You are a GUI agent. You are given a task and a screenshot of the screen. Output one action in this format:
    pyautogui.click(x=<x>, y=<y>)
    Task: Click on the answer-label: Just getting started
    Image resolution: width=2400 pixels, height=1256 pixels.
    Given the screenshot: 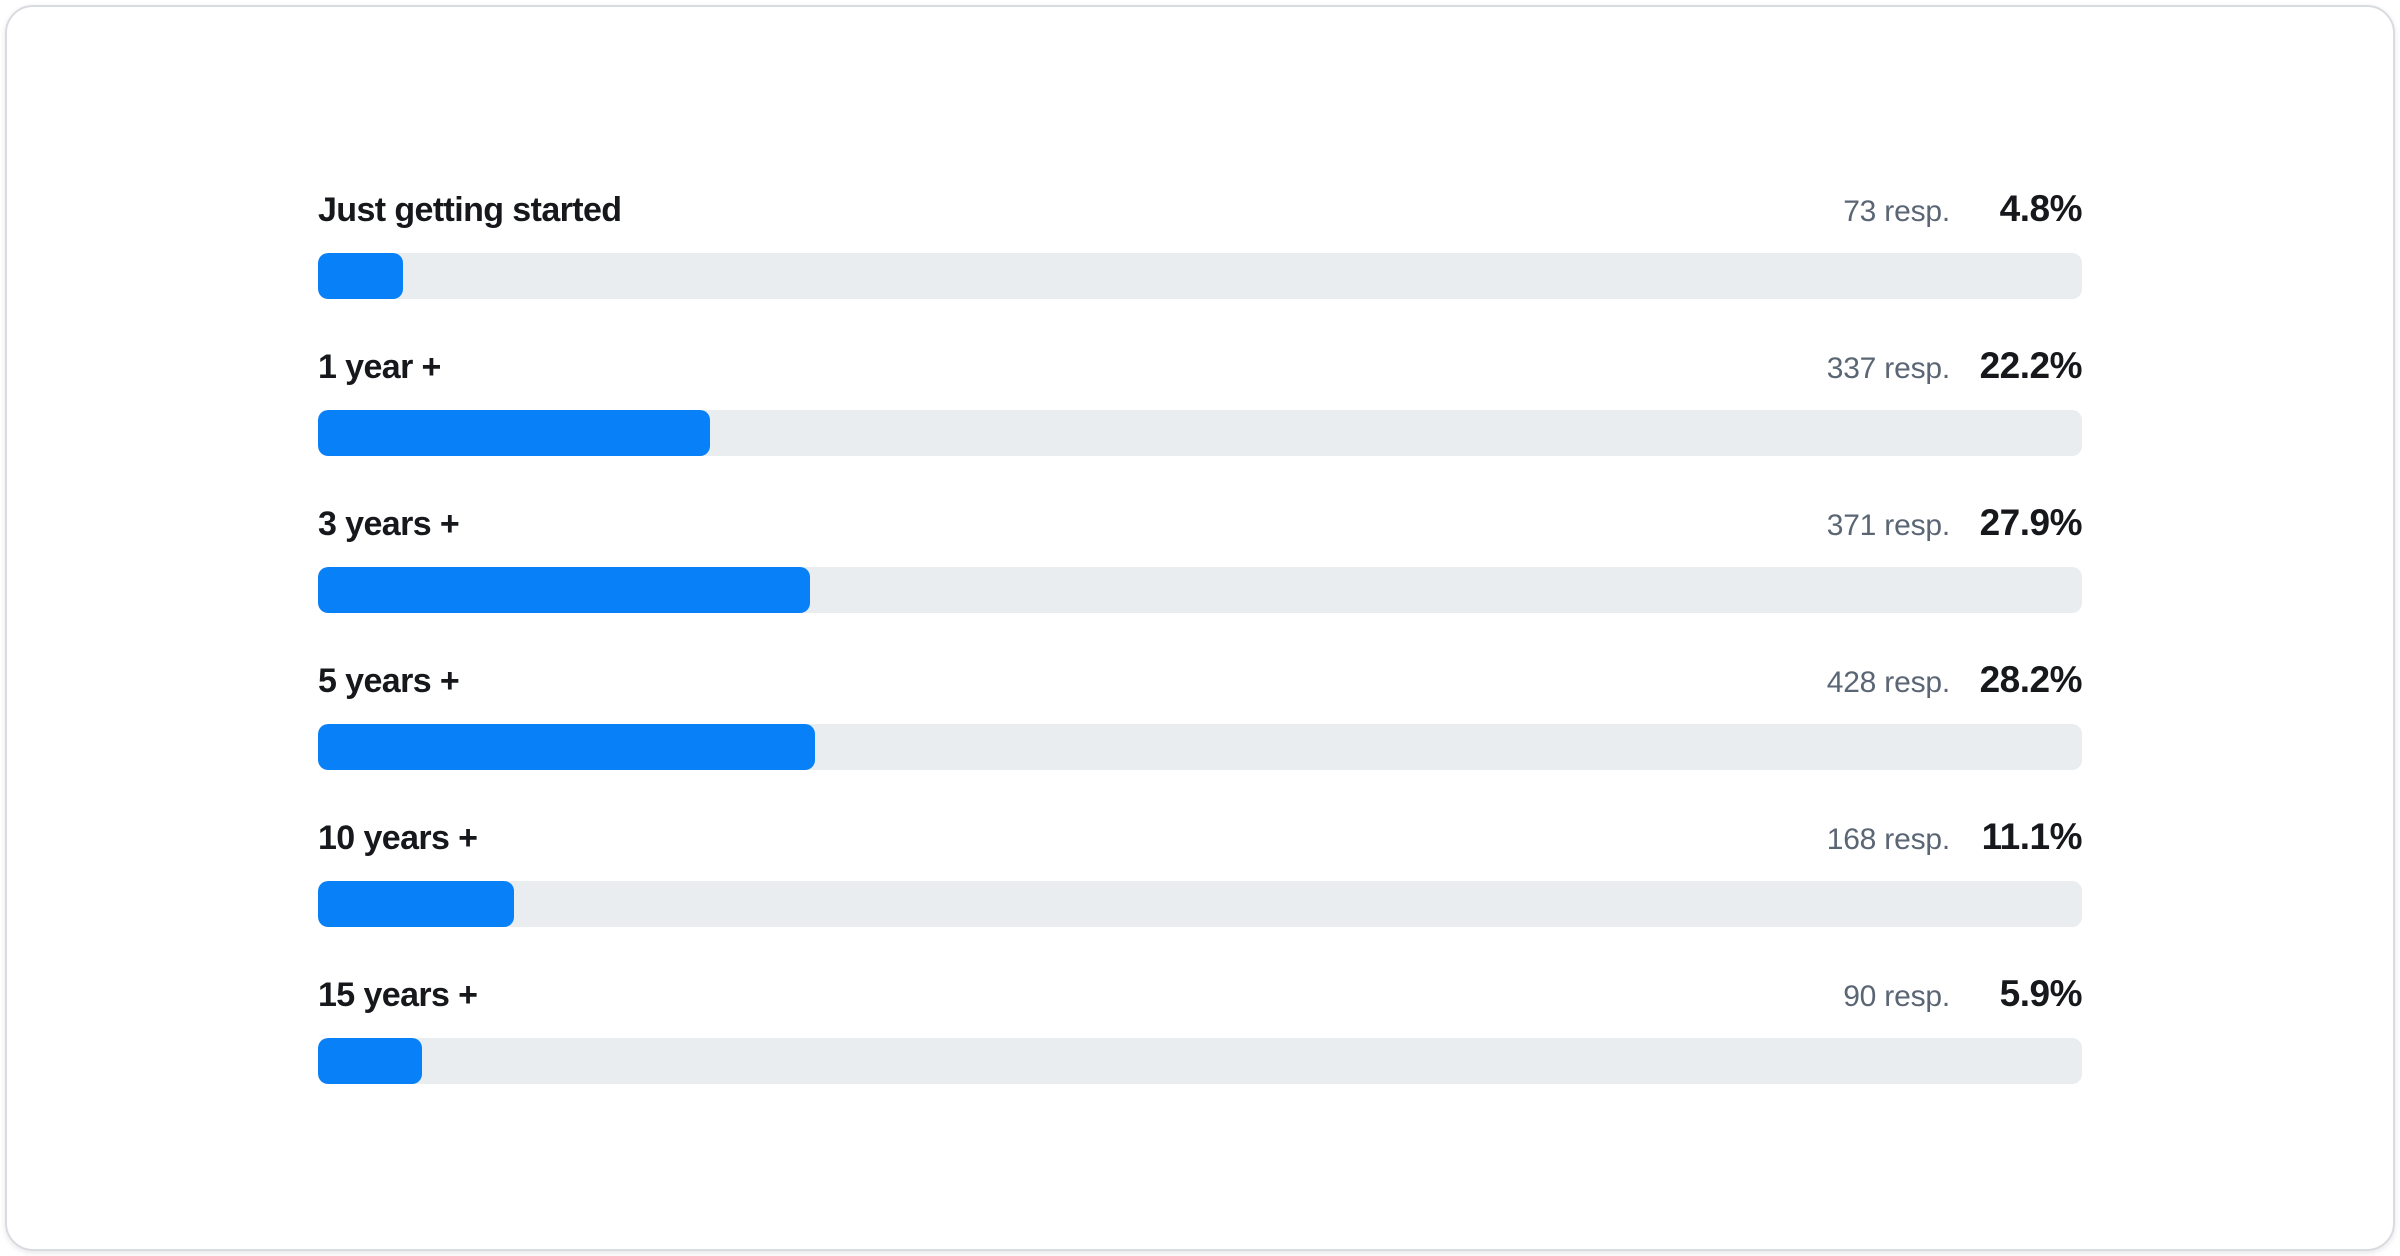 What is the action you would take?
    pyautogui.click(x=470, y=210)
    